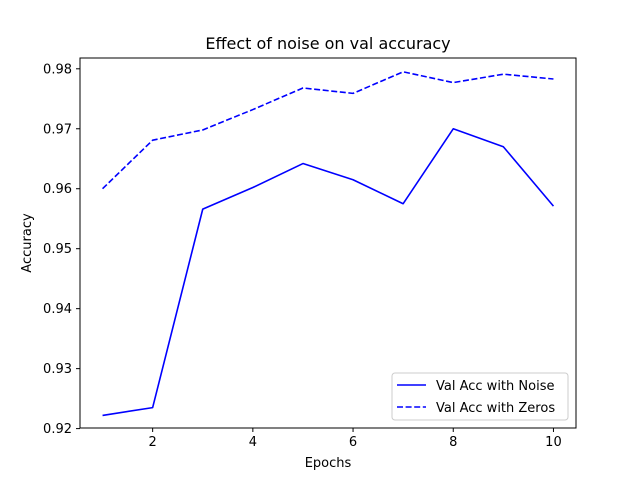 The width and height of the screenshot is (640, 480). Describe the element at coordinates (495, 408) in the screenshot. I see `legend-label-zeros: Val Acc with Zeros` at that location.